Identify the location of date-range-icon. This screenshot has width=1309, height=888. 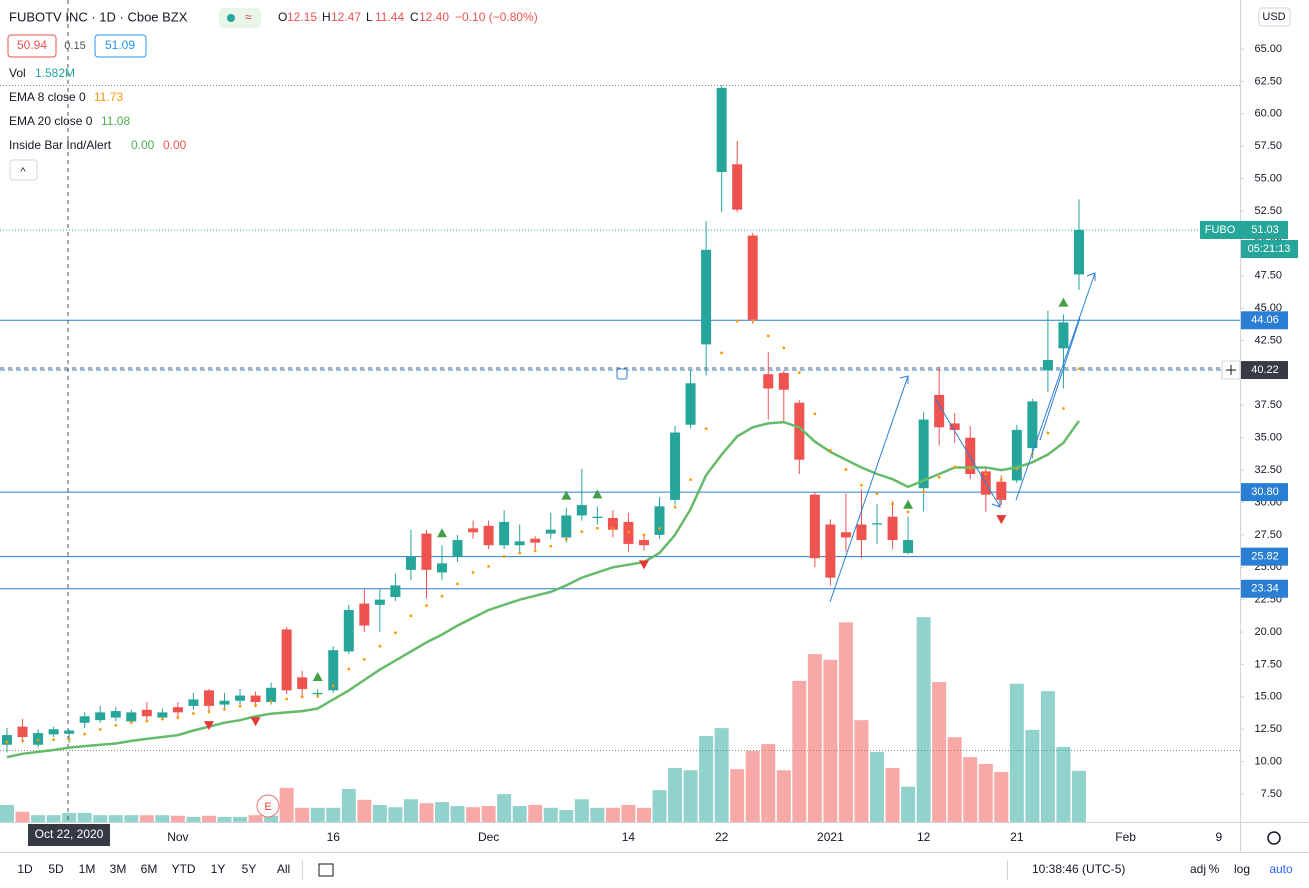
(326, 870).